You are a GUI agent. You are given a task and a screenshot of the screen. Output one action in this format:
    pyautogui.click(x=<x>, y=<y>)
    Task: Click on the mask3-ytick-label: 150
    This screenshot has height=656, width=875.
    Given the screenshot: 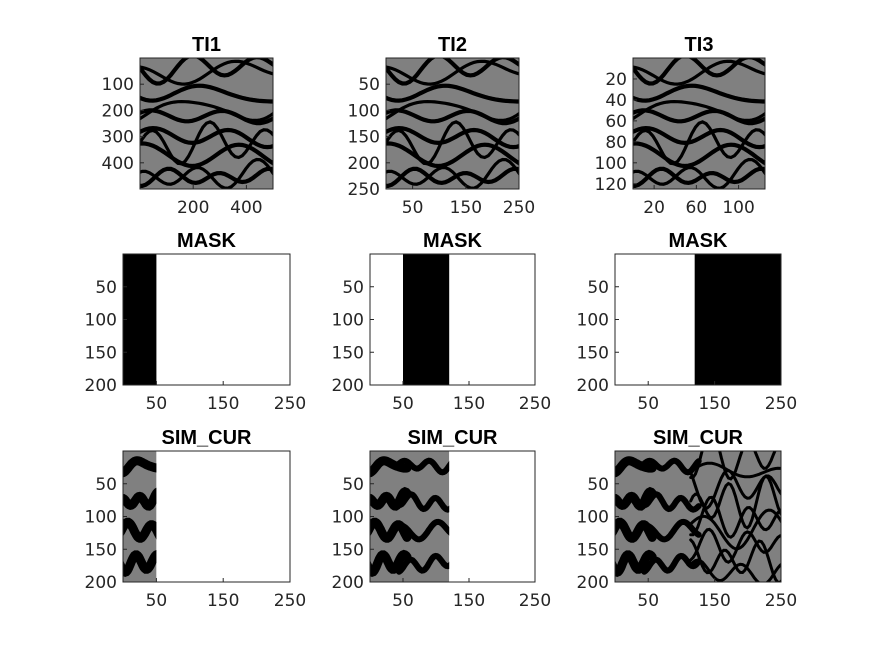 What is the action you would take?
    pyautogui.click(x=593, y=353)
    